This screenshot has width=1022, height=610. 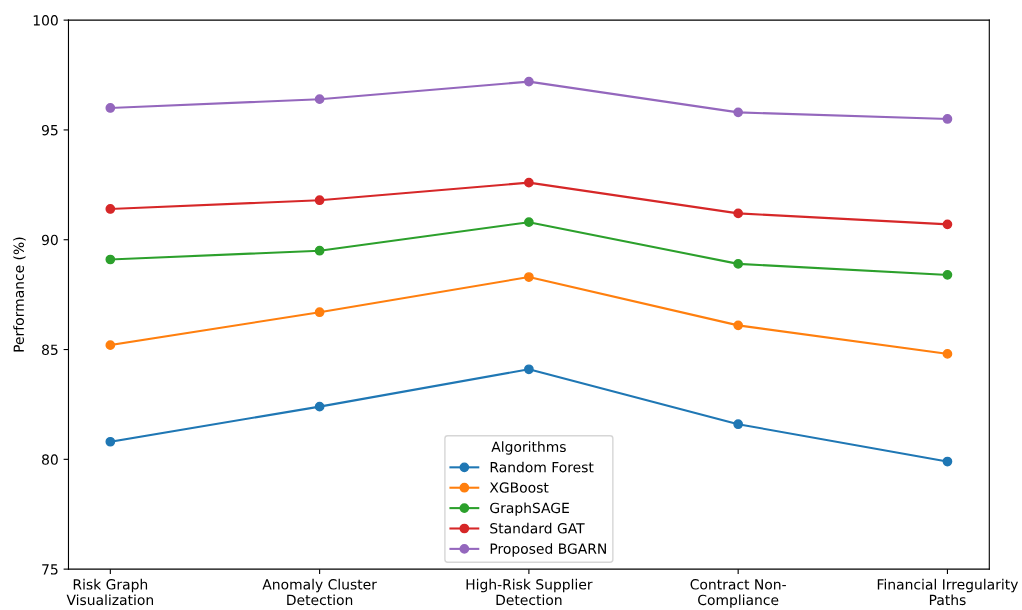 What do you see at coordinates (49, 130) in the screenshot?
I see `y-tick-label: 95` at bounding box center [49, 130].